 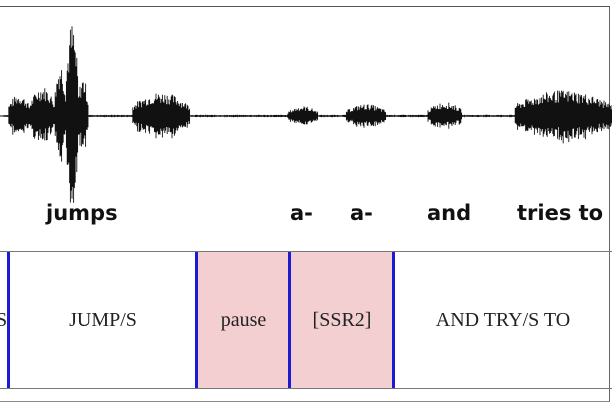 I want to click on segment-jump: JUMP/S, so click(x=103, y=319).